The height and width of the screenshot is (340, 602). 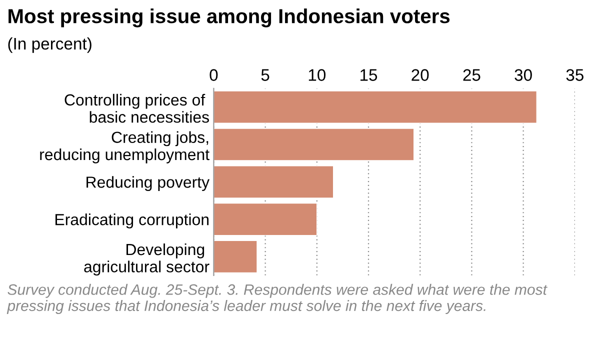 What do you see at coordinates (214, 75) in the screenshot?
I see `x-tick-label: 0` at bounding box center [214, 75].